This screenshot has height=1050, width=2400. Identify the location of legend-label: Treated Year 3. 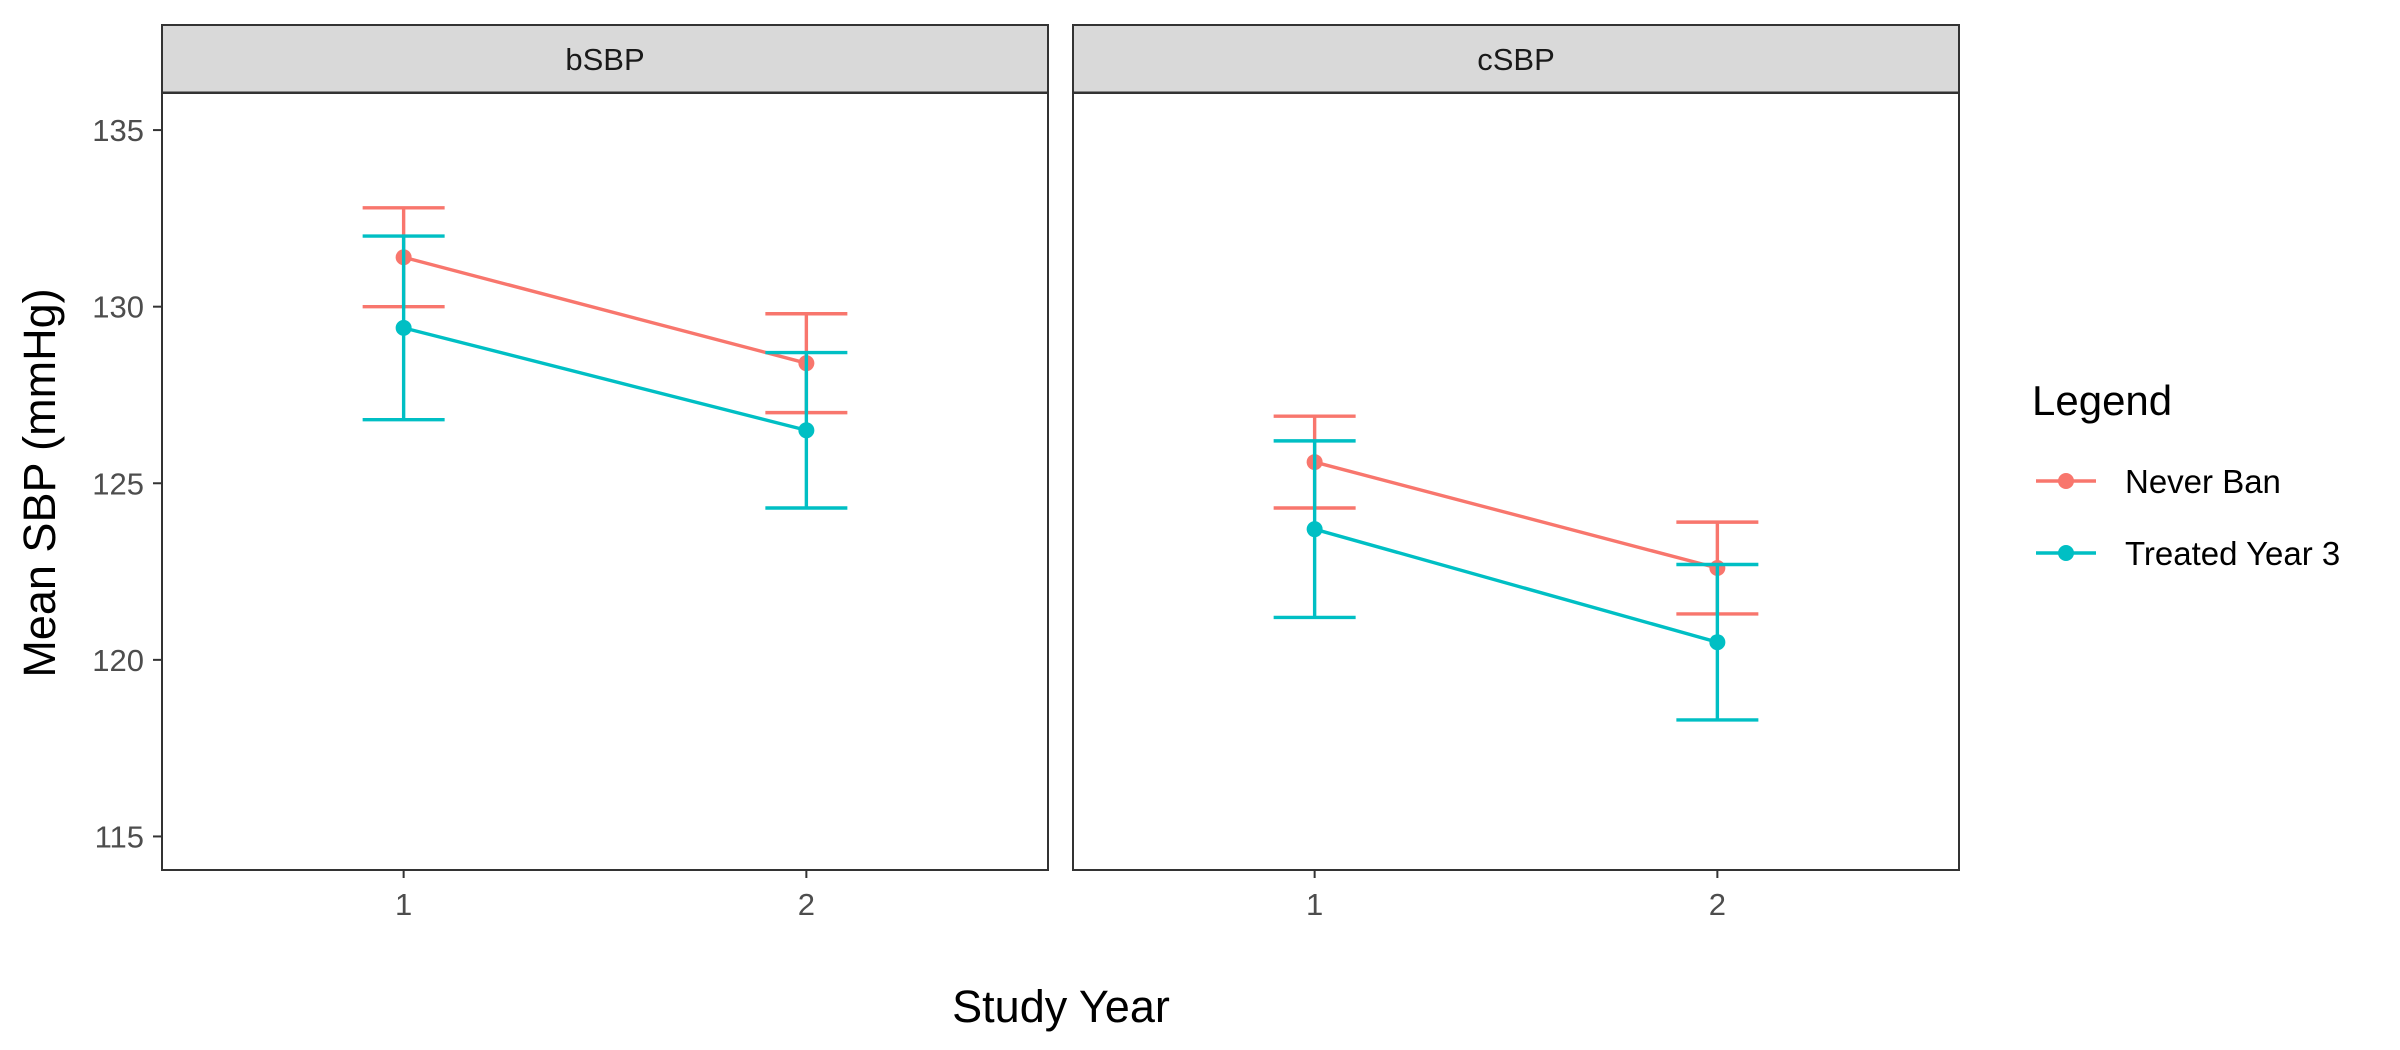
(2232, 553).